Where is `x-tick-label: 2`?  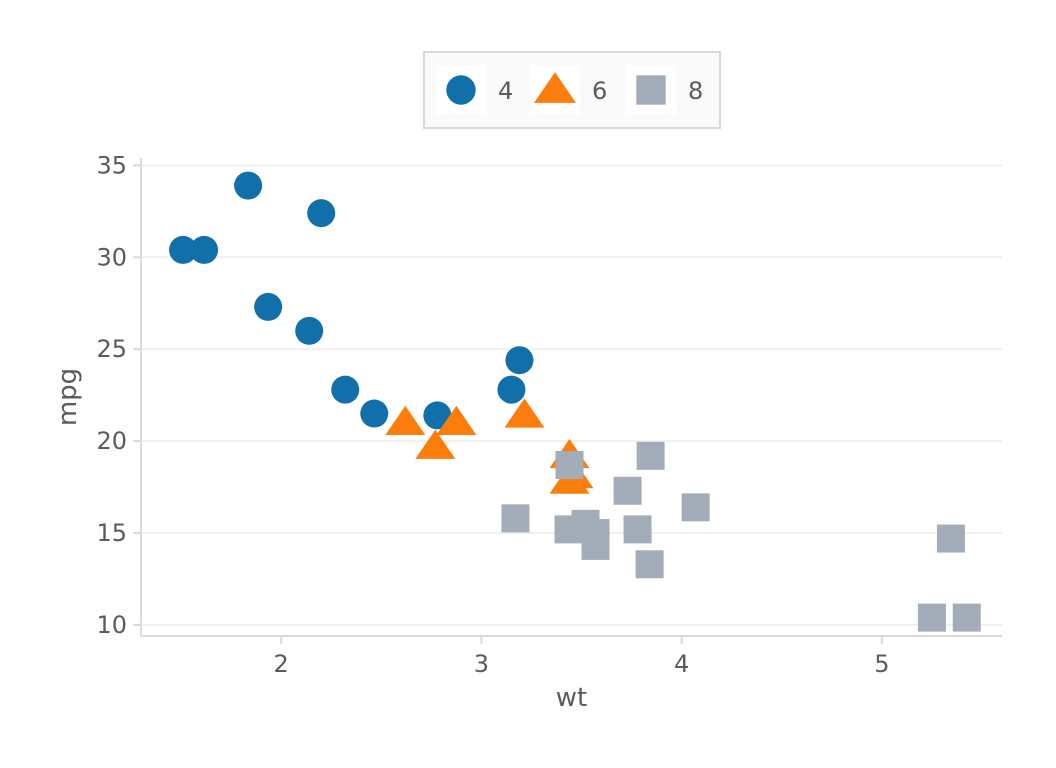
x-tick-label: 2 is located at coordinates (281, 664).